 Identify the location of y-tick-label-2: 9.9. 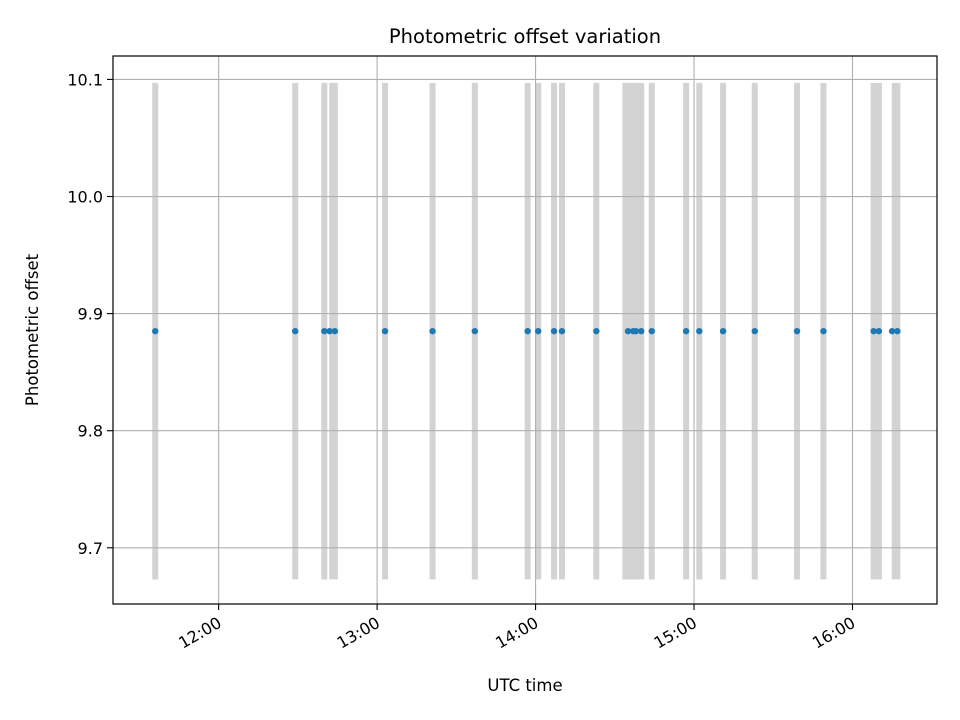
(90, 314).